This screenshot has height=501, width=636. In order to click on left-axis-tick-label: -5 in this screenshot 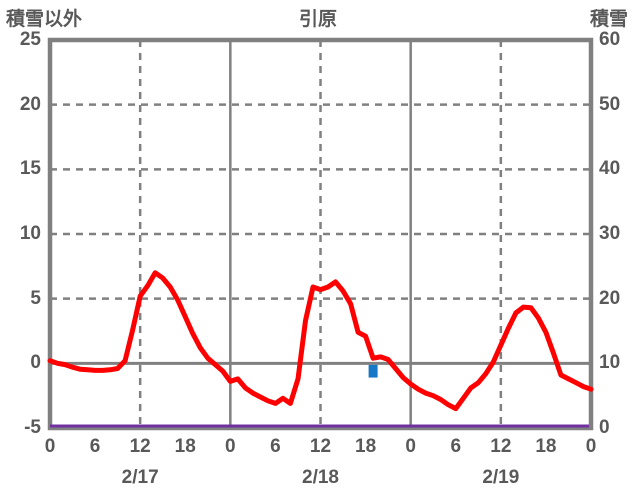, I will do `click(32, 427)`.